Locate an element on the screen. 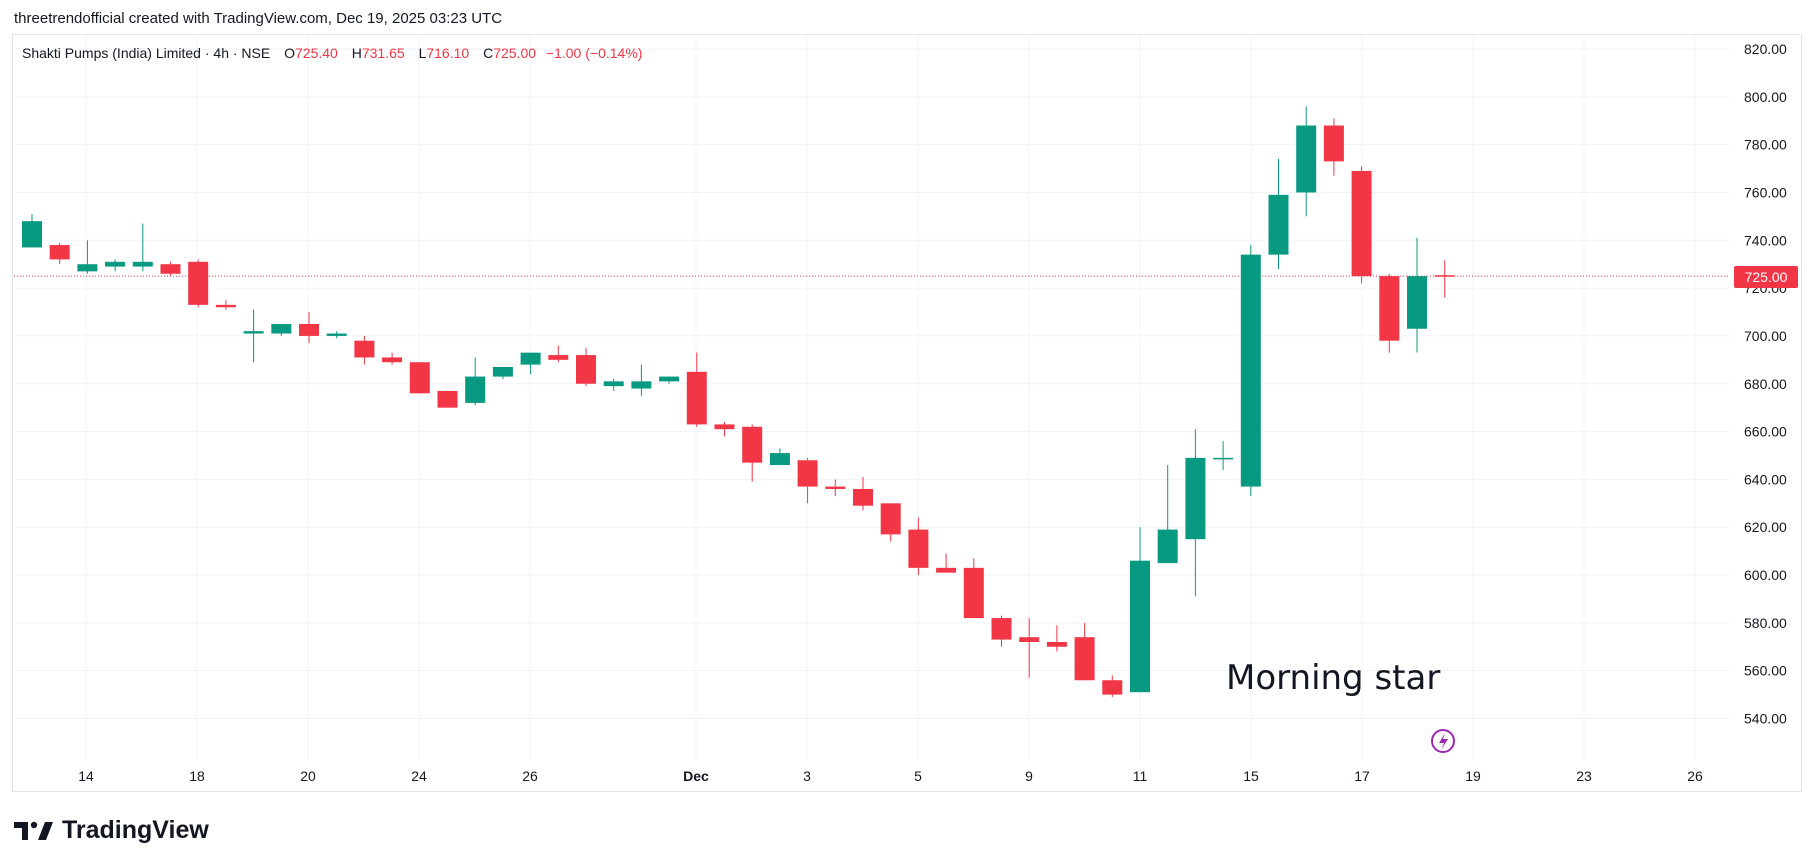  morning-star-annotation: Morning star is located at coordinates (1333, 678).